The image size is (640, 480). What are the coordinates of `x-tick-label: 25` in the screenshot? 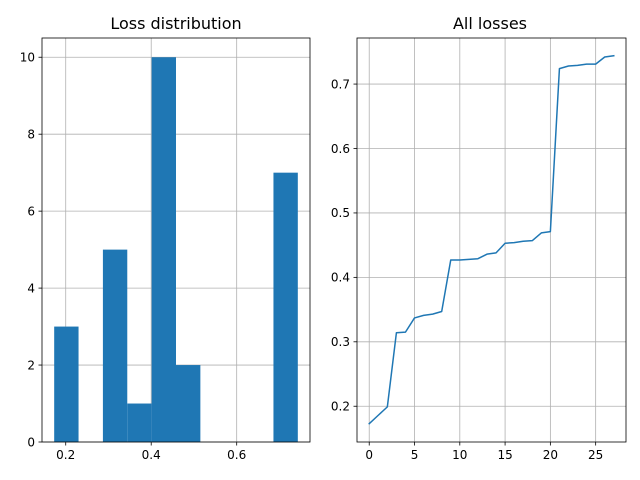 It's located at (595, 455).